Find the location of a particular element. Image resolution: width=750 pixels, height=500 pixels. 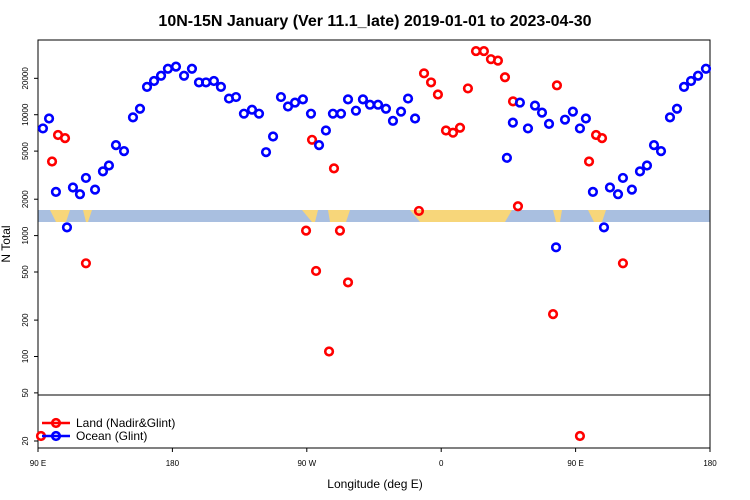

x-axis-label: Longitude (deg E) is located at coordinates (374, 484).